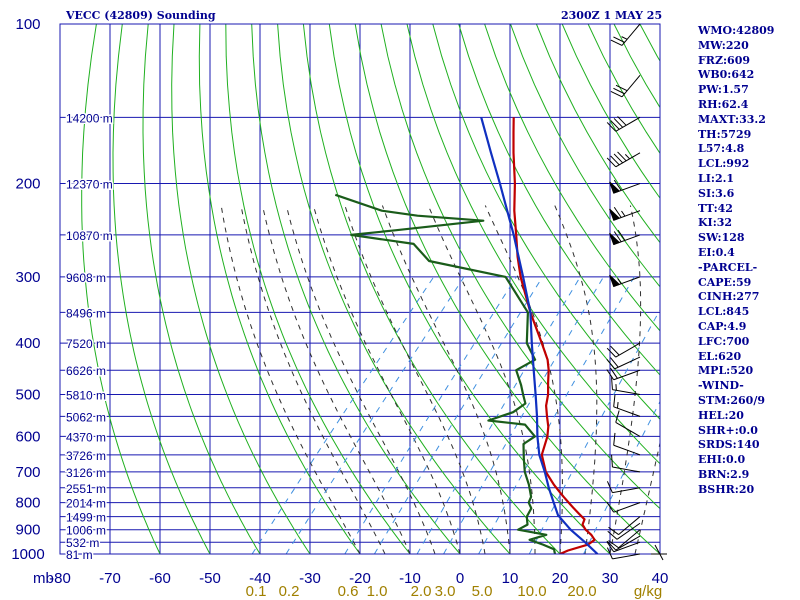 The width and height of the screenshot is (800, 600). I want to click on height-label: 6626 m, so click(86, 371).